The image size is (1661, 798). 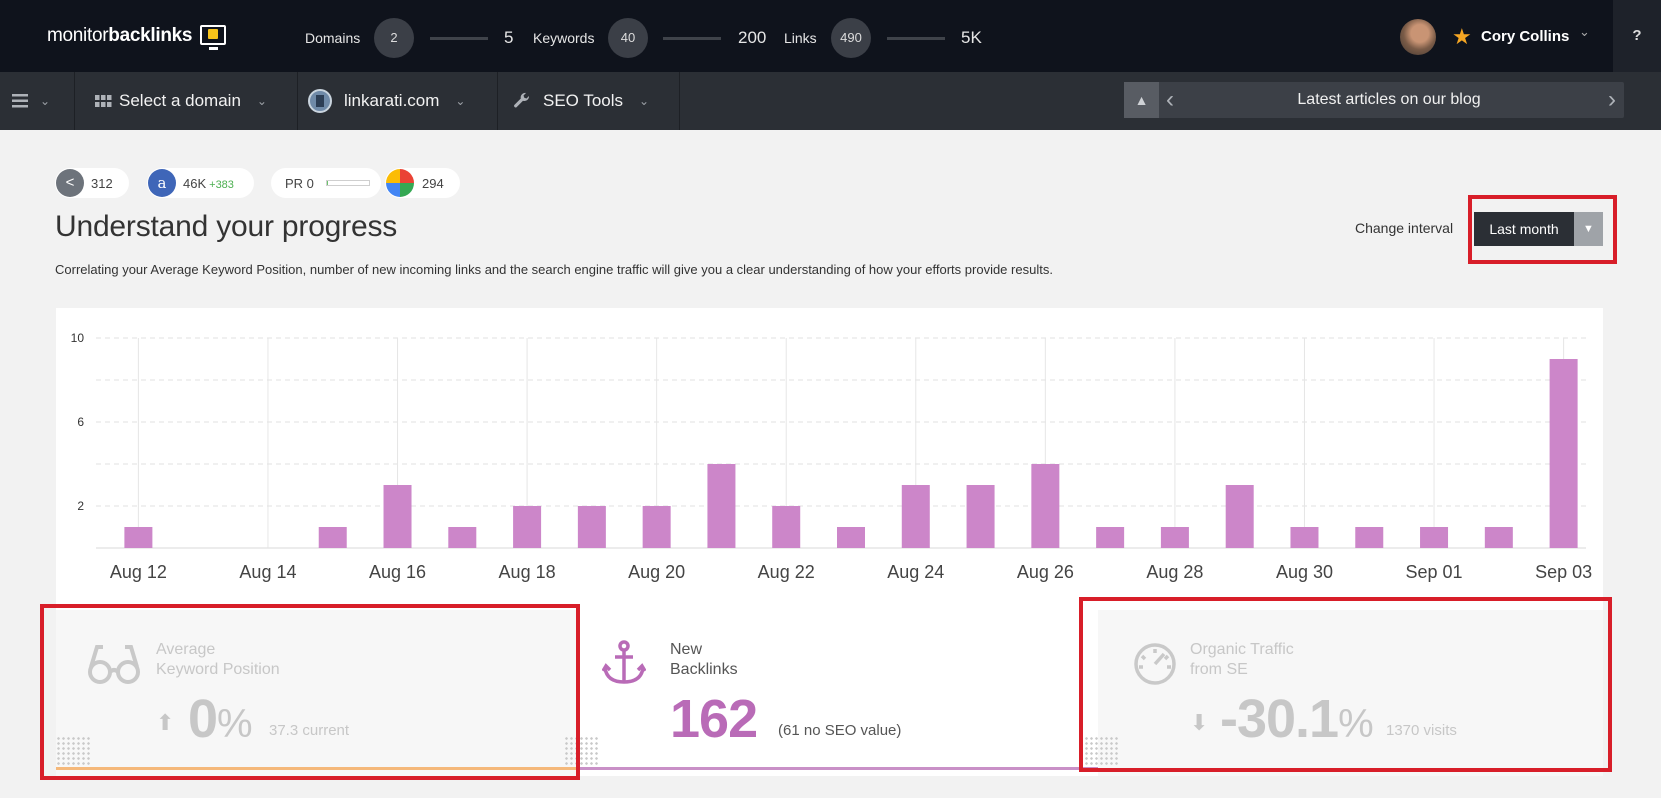 What do you see at coordinates (1297, 719) in the screenshot?
I see `organic-traffic-value: -30.1%` at bounding box center [1297, 719].